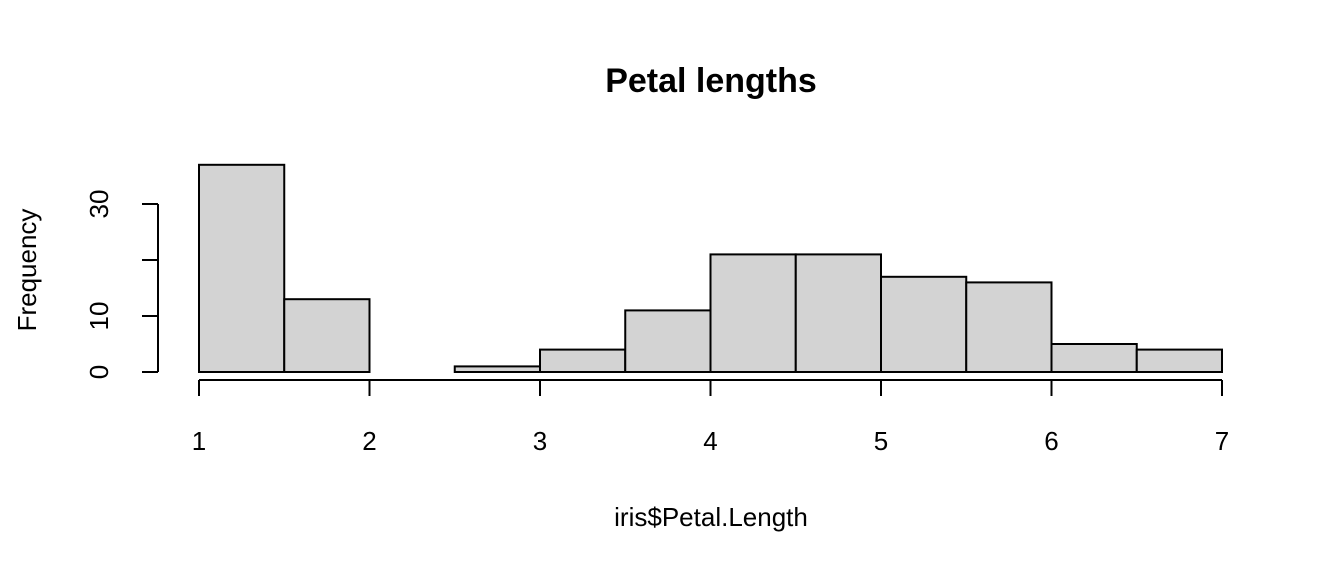  Describe the element at coordinates (710, 441) in the screenshot. I see `x-tick-label: 4` at that location.